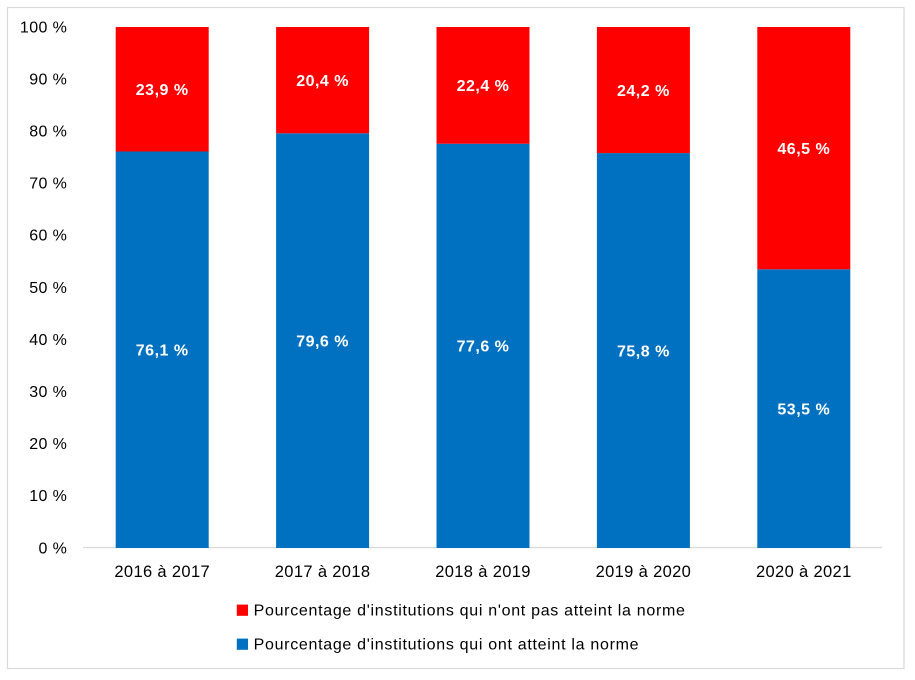  I want to click on svg-text: 20 %, so click(48, 444).